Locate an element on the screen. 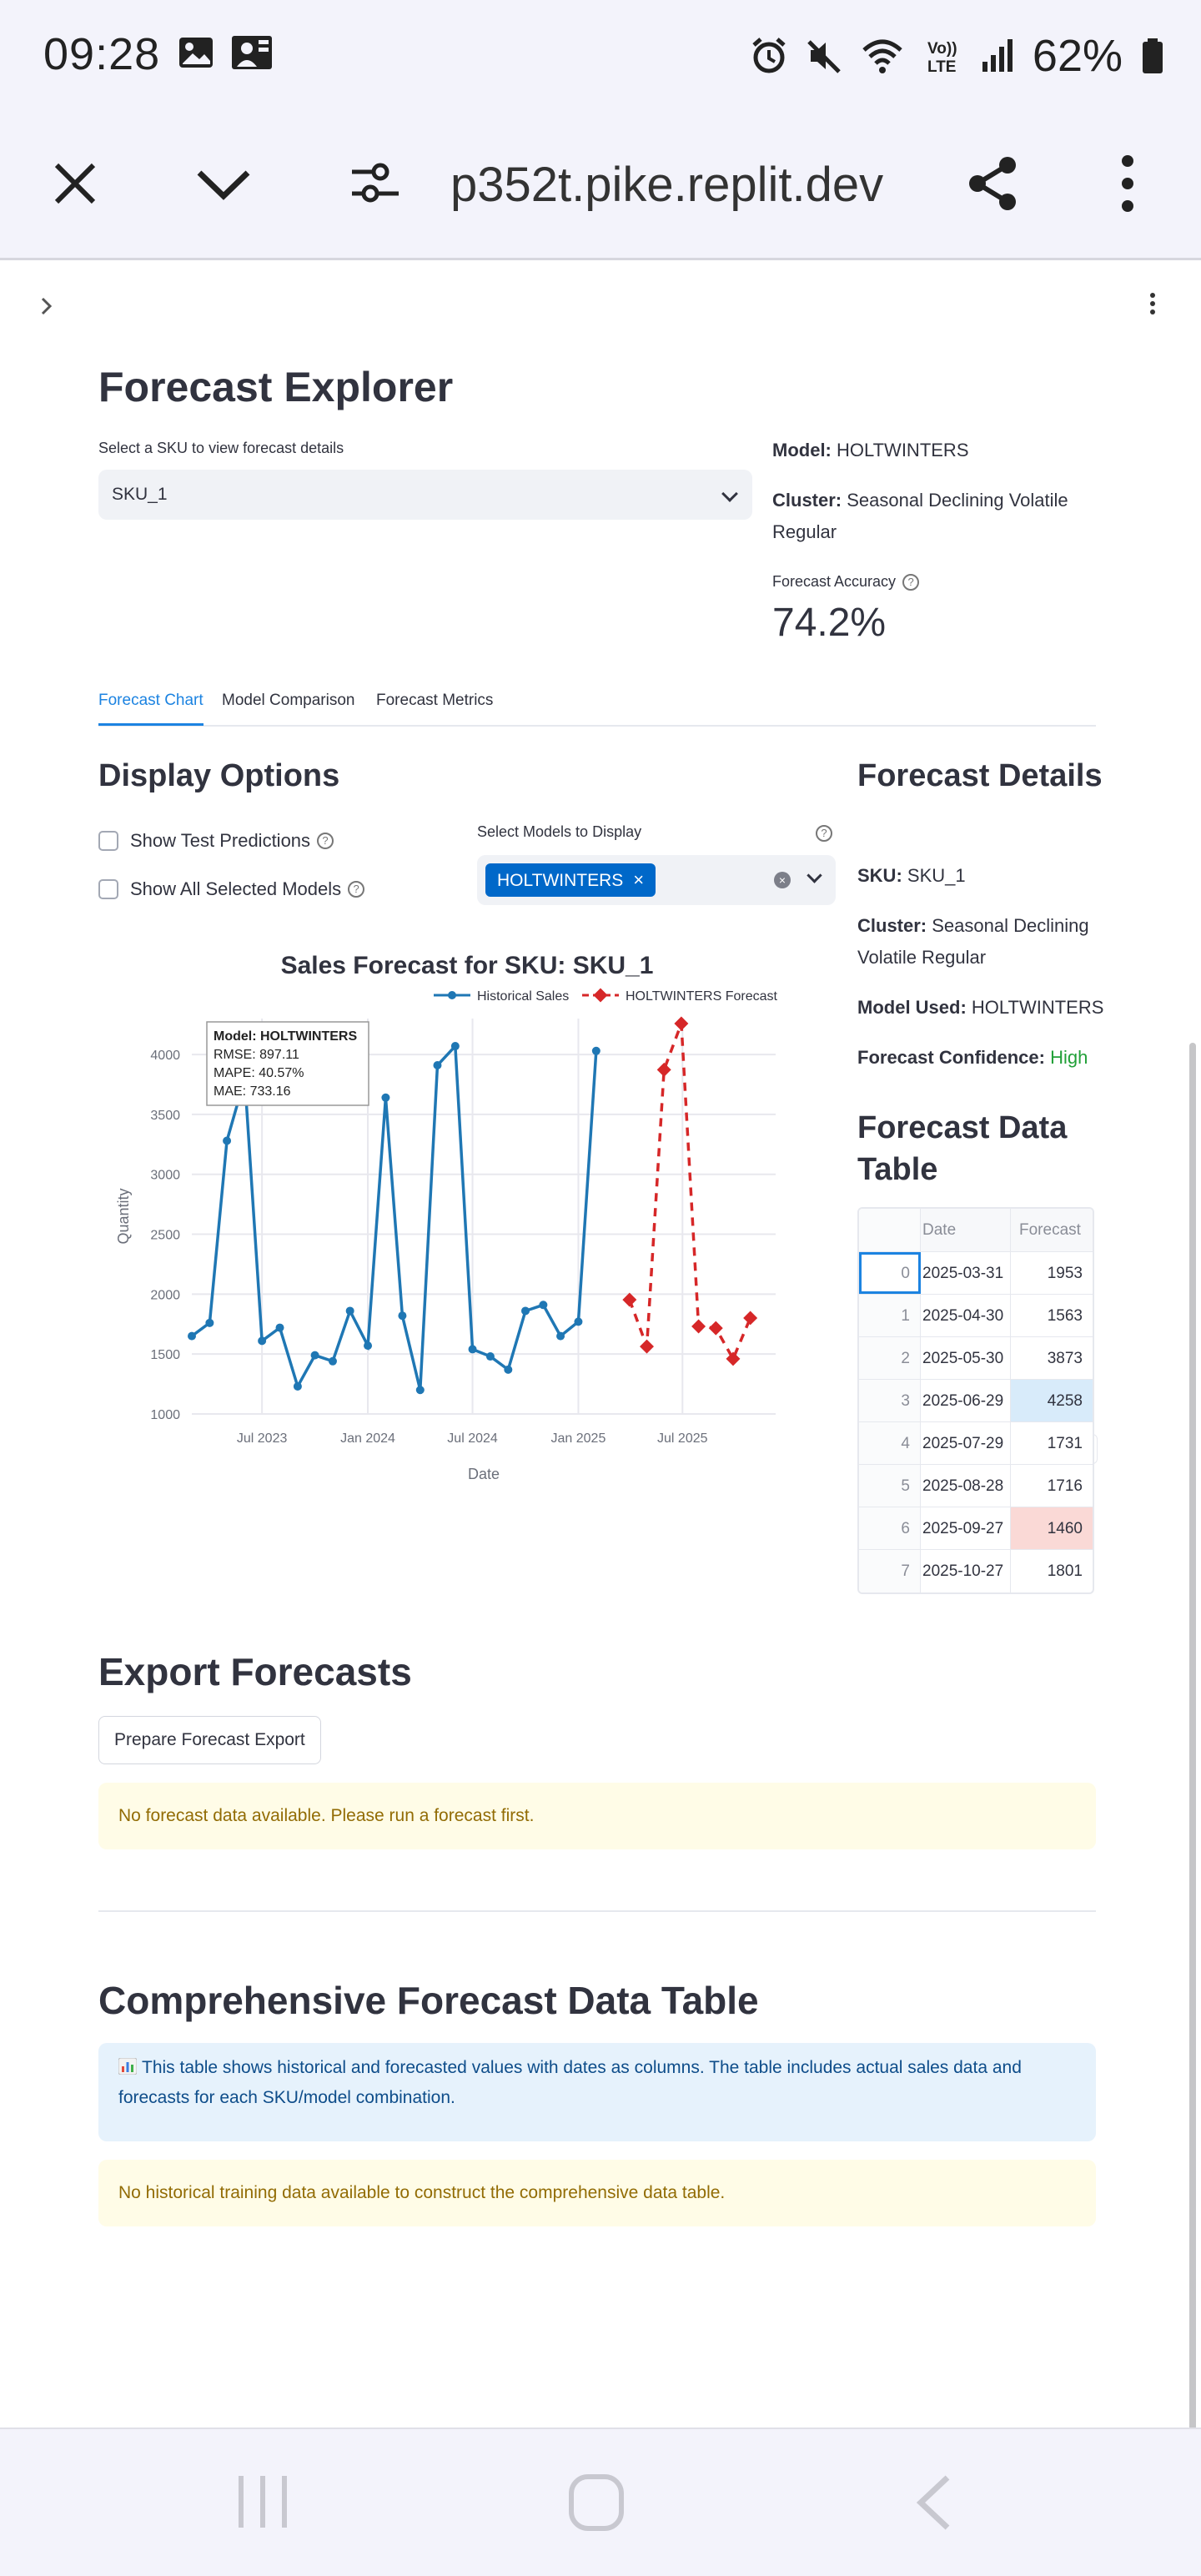  row-index: 0 is located at coordinates (890, 1273).